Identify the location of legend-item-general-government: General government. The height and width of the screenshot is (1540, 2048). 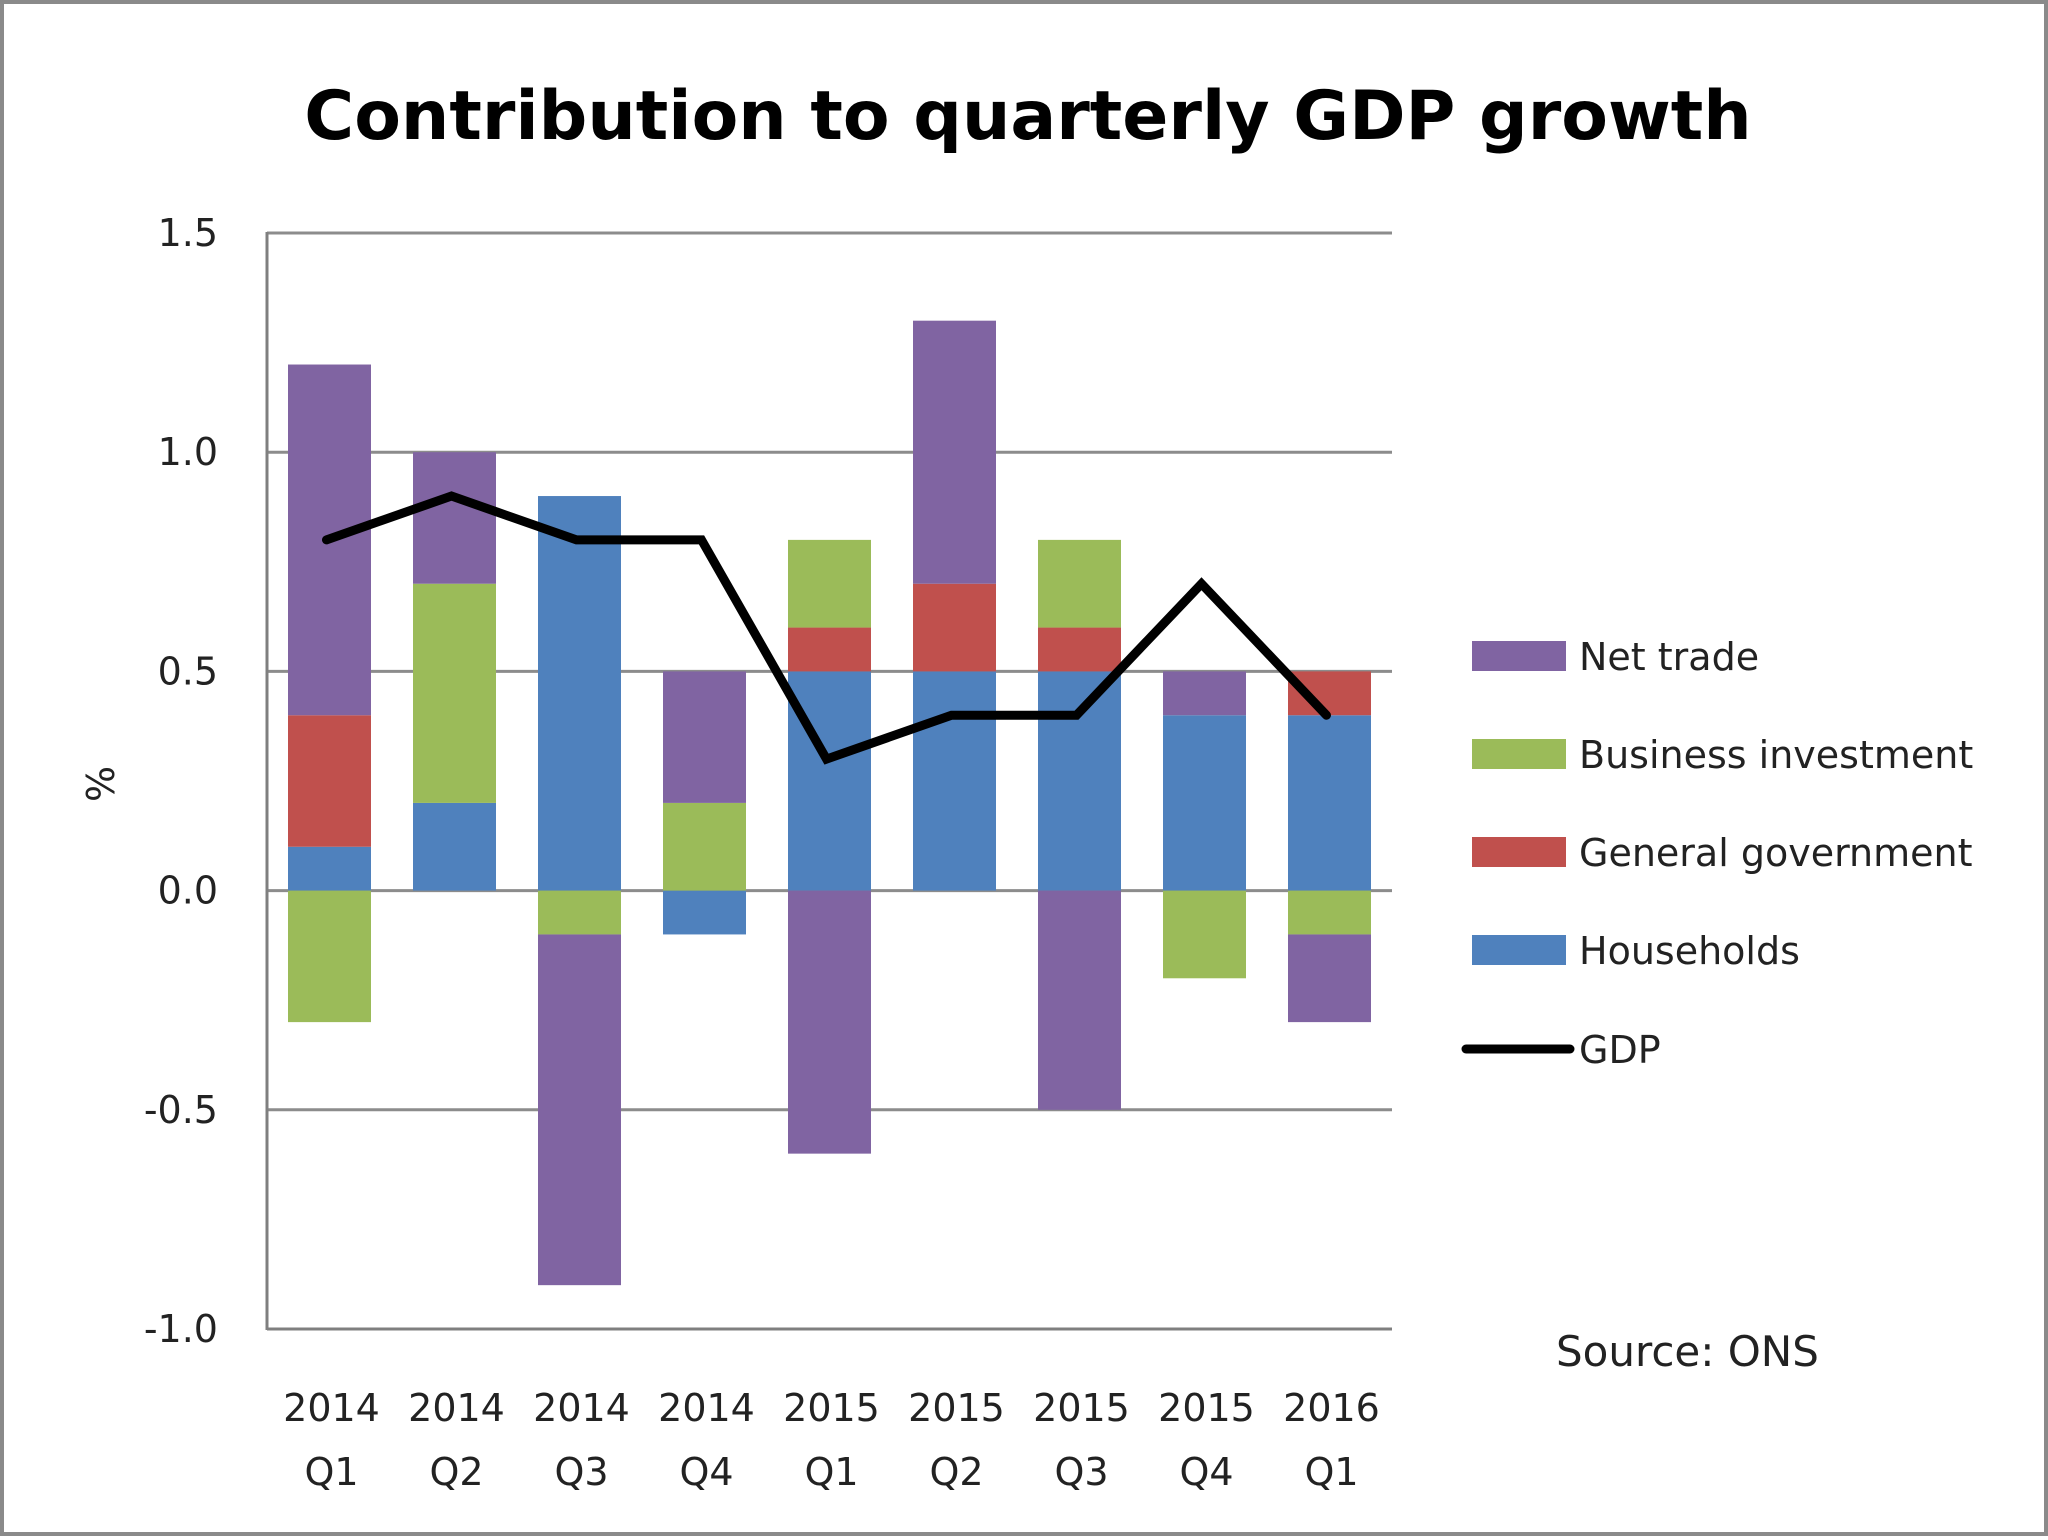
(1722, 853).